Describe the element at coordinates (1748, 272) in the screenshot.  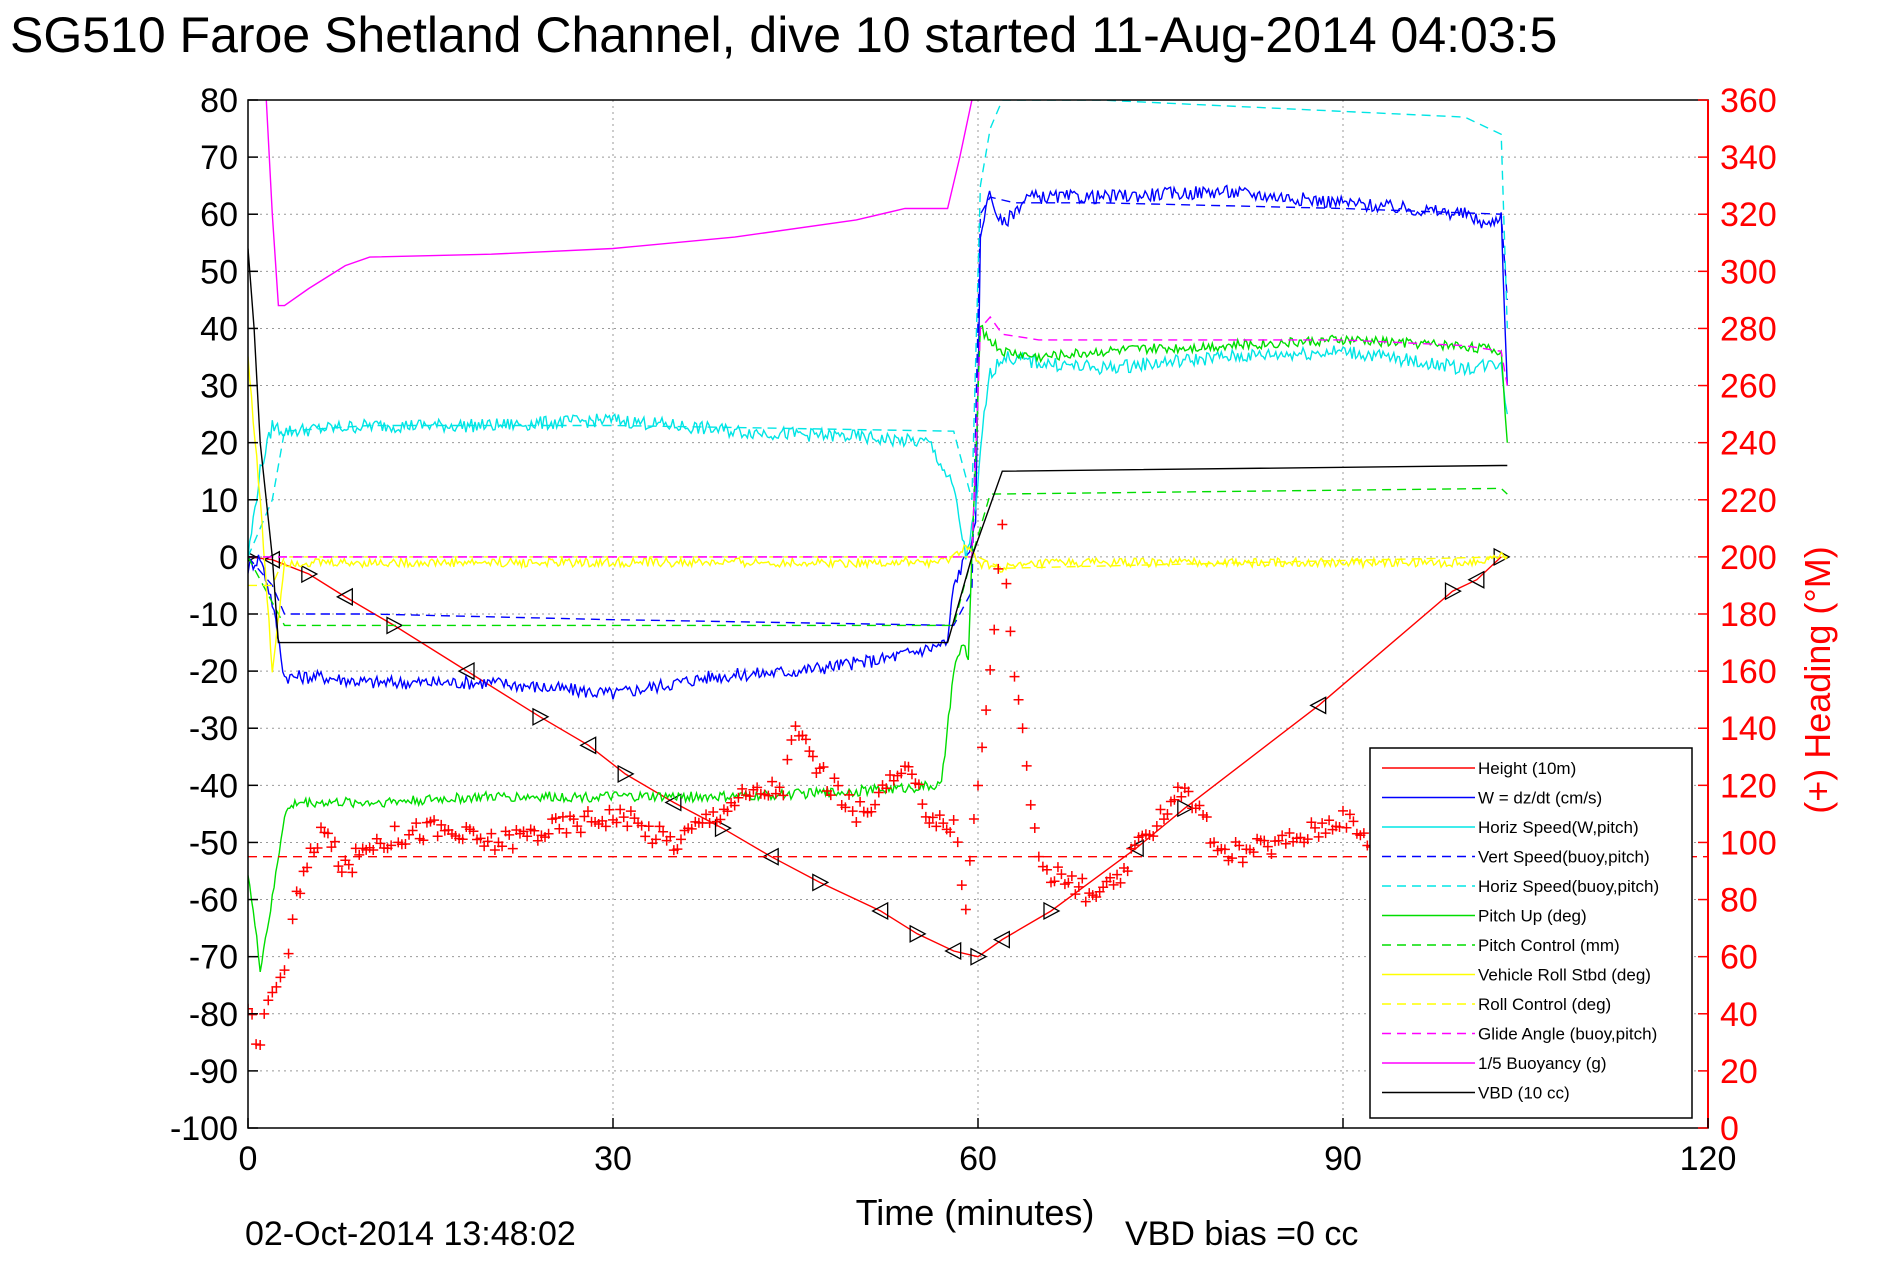
I see `y2-tick-label: 300` at that location.